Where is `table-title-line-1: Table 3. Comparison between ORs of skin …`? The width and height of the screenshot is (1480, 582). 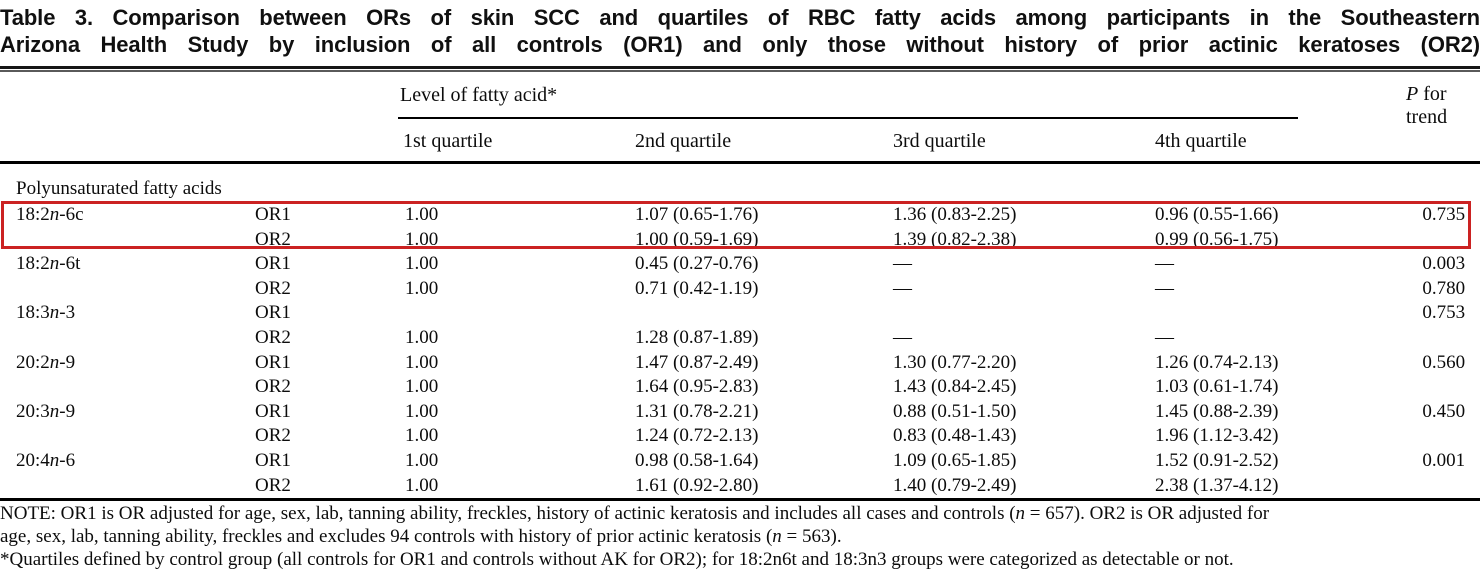 table-title-line-1: Table 3. Comparison between ORs of skin … is located at coordinates (740, 17).